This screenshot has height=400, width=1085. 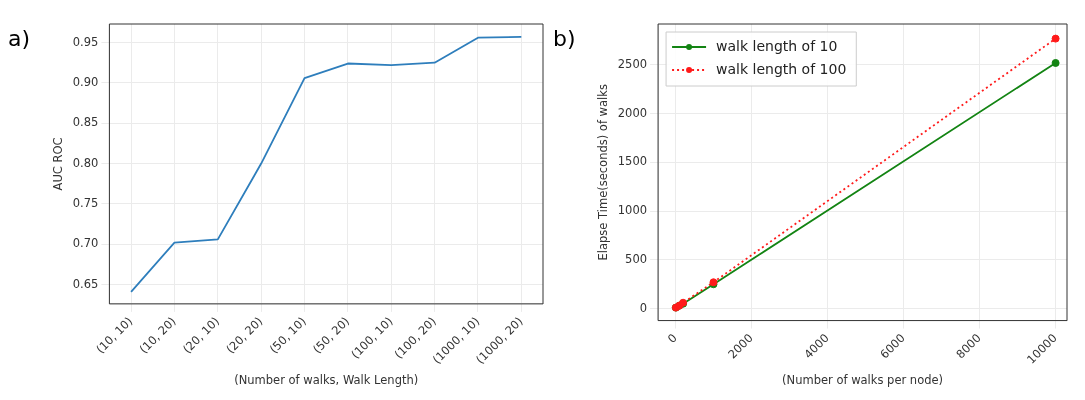 I want to click on legend-label: walk length of 10, so click(x=777, y=45).